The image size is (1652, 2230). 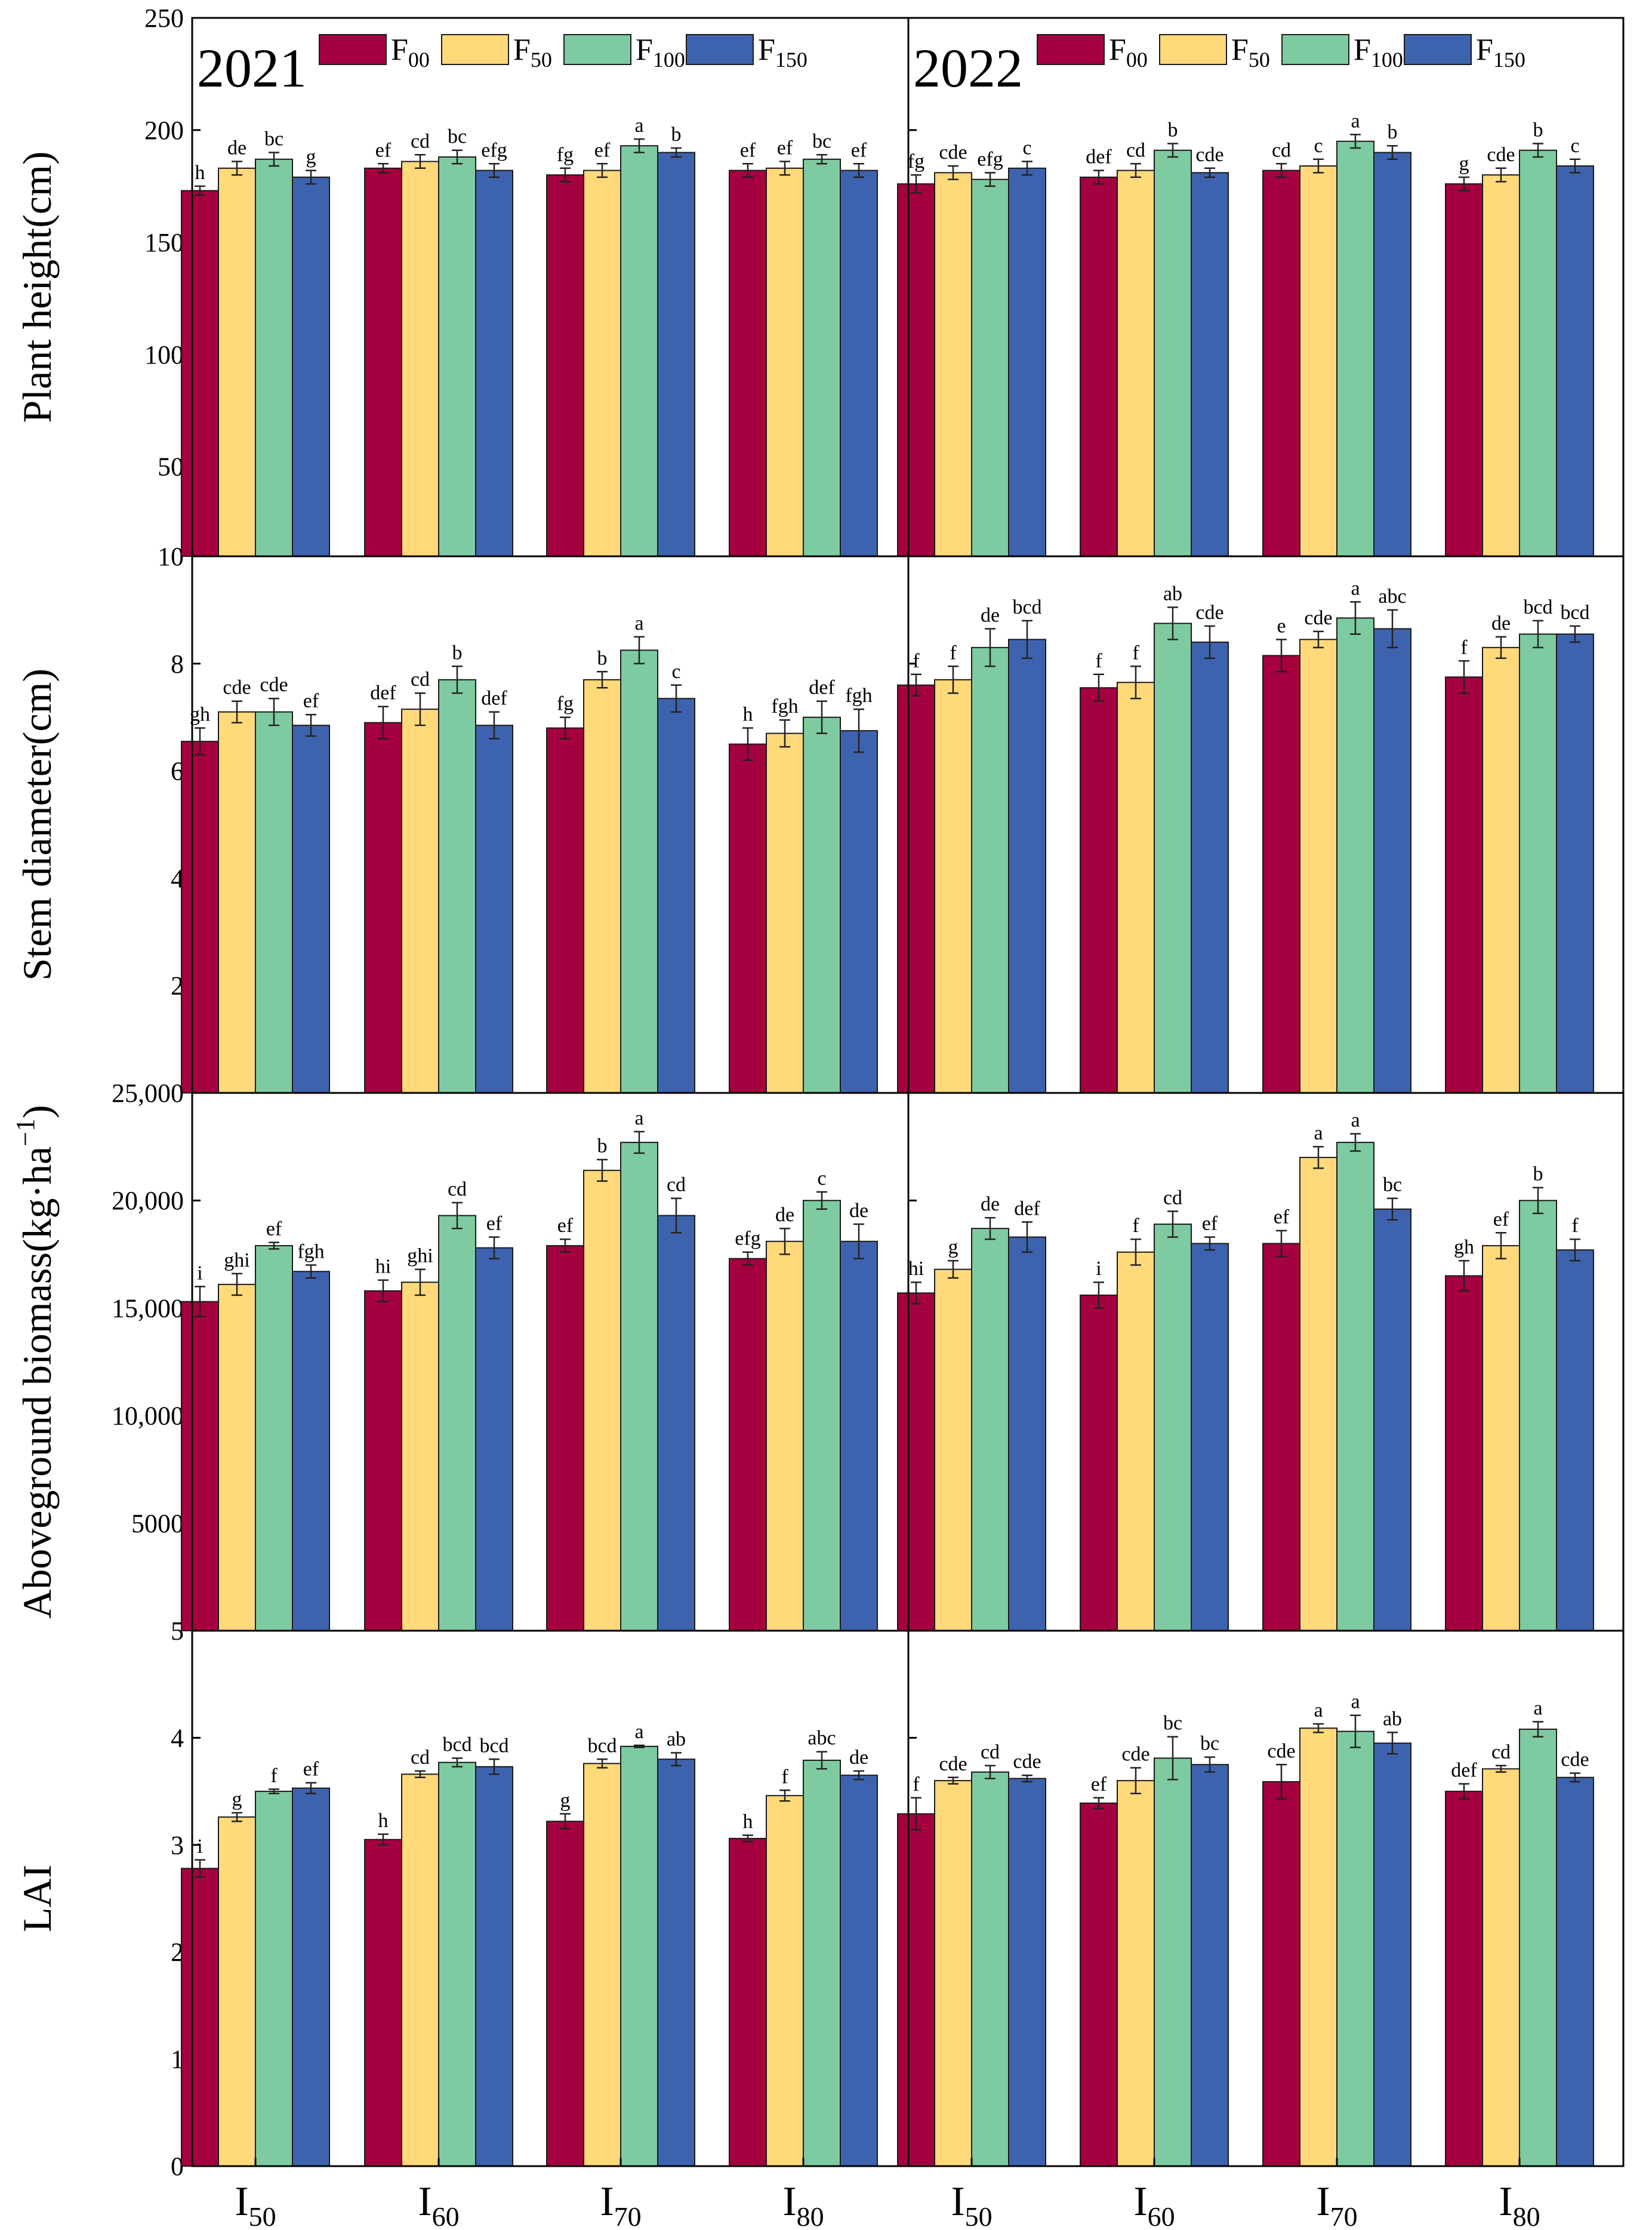 I want to click on x-tick-label-base-0-2: I, so click(x=607, y=2202).